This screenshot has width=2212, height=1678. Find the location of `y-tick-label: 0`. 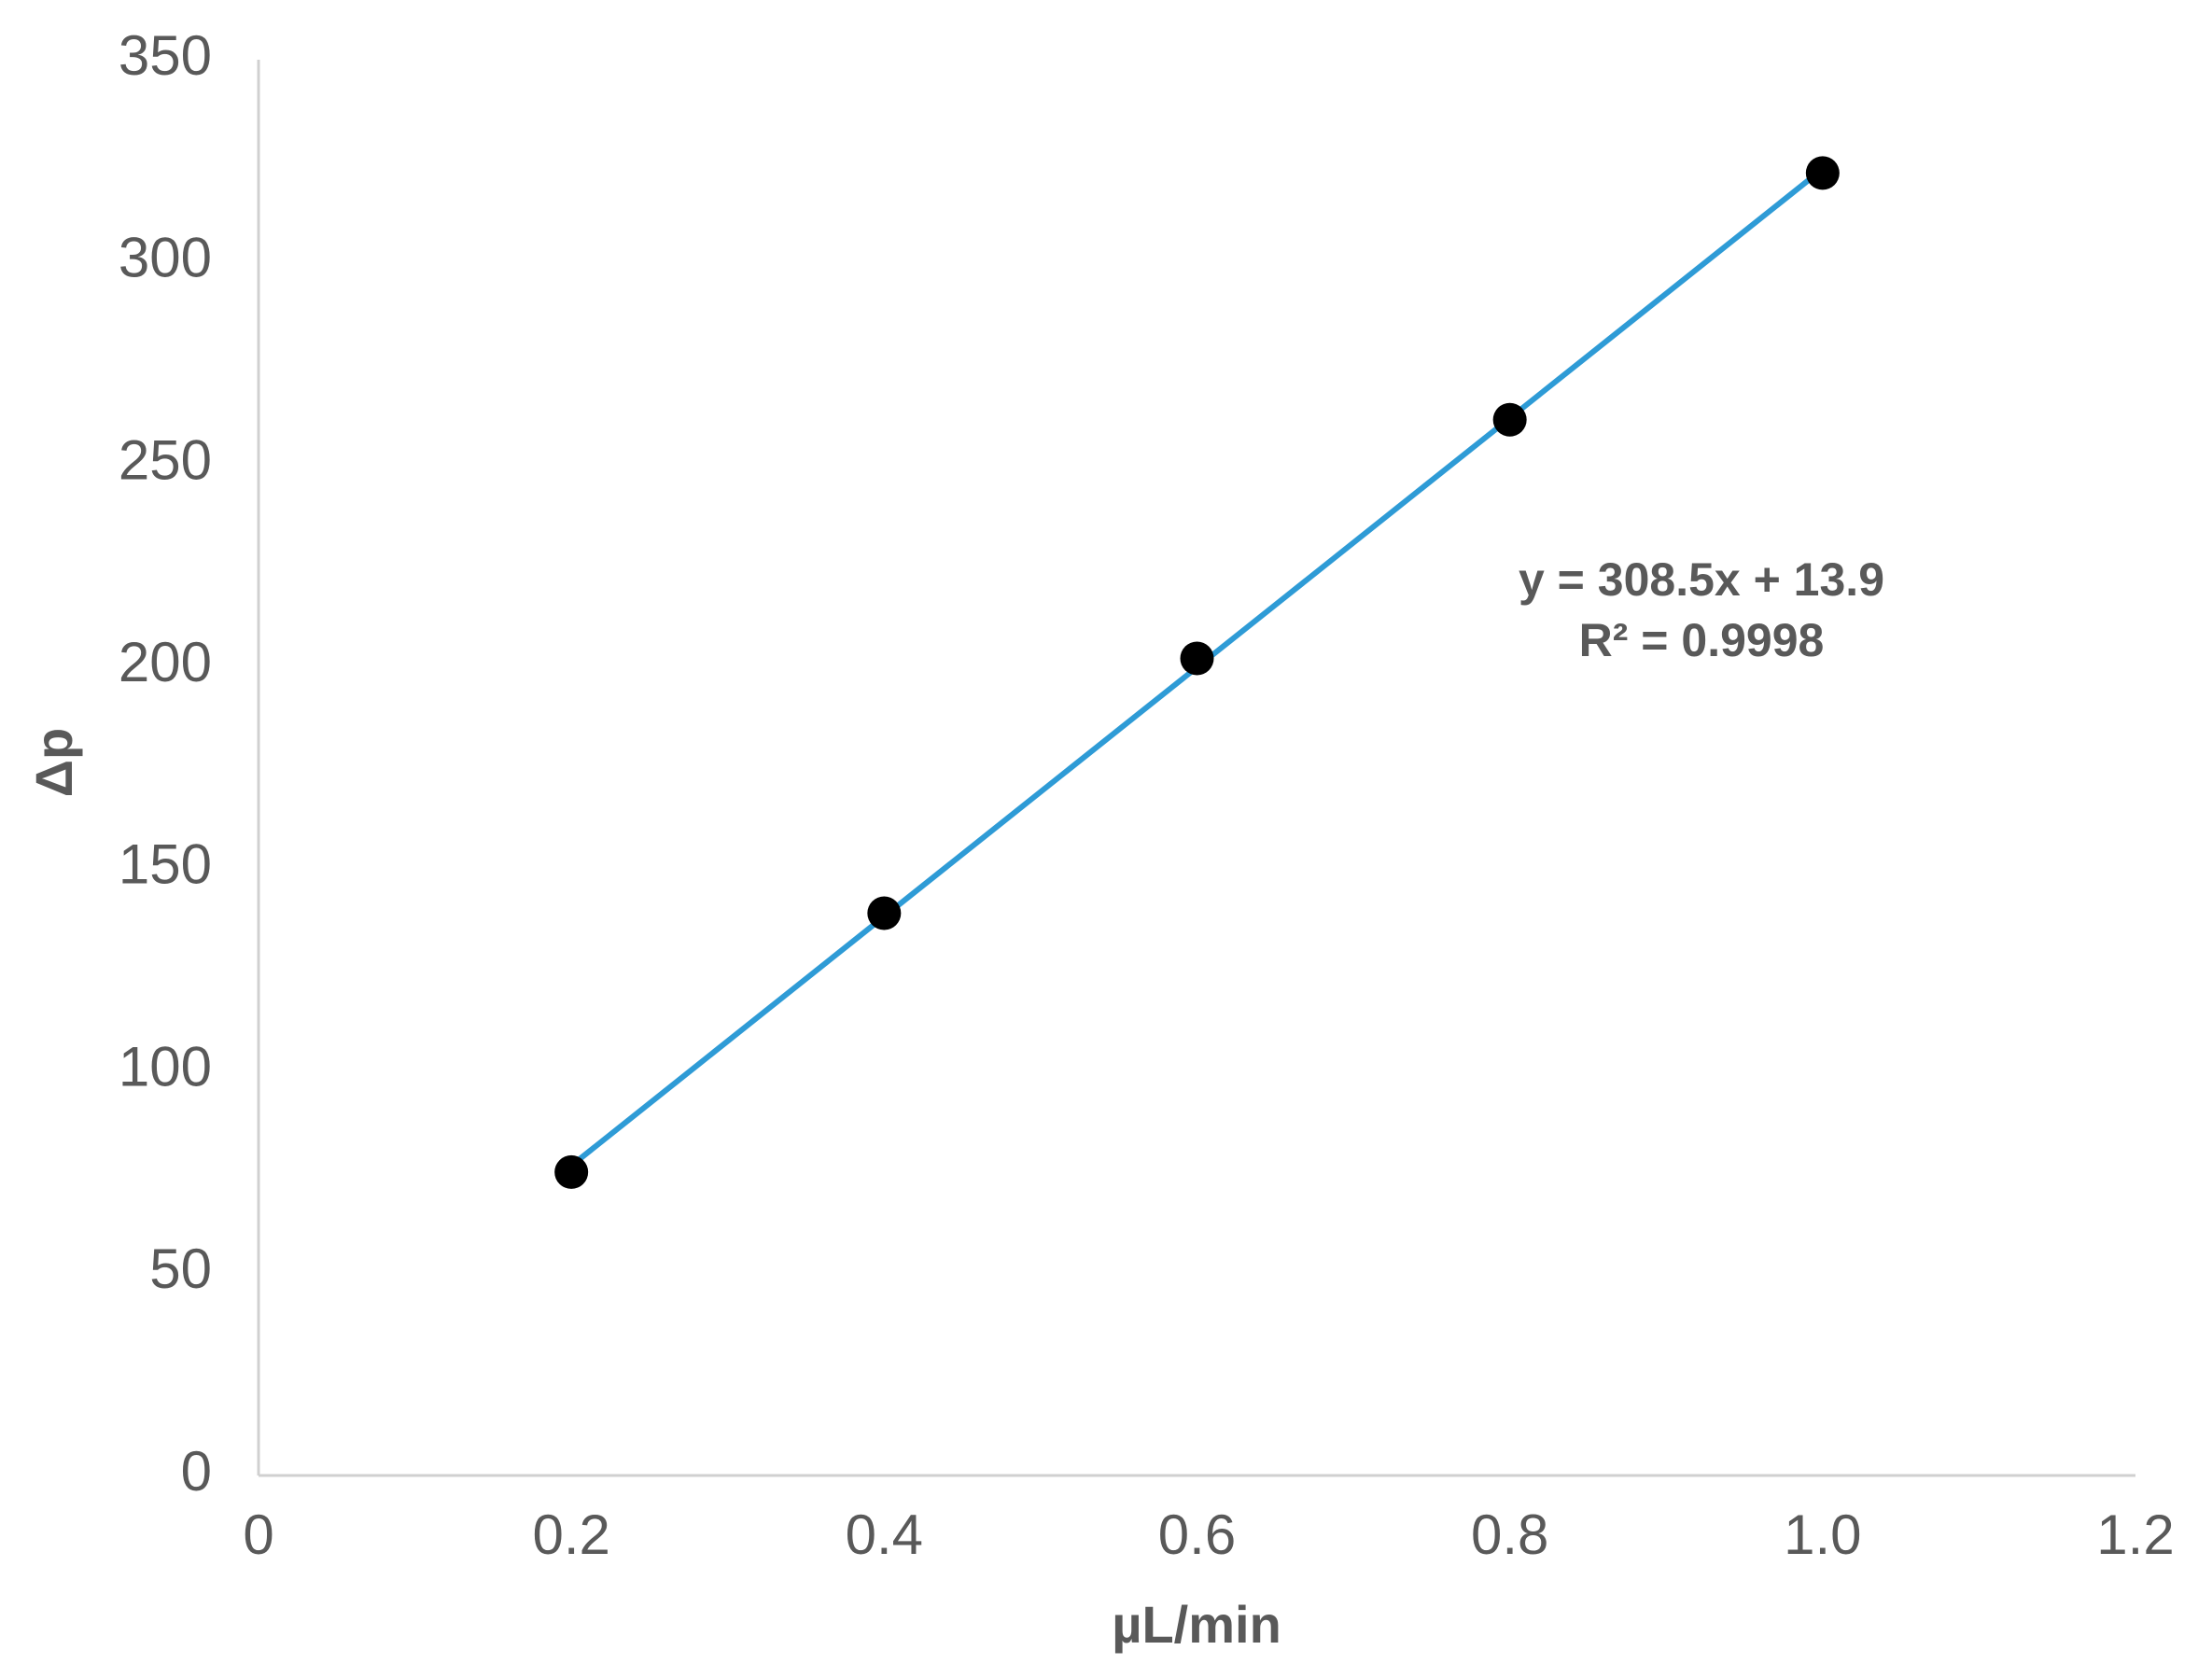

y-tick-label: 0 is located at coordinates (196, 1471).